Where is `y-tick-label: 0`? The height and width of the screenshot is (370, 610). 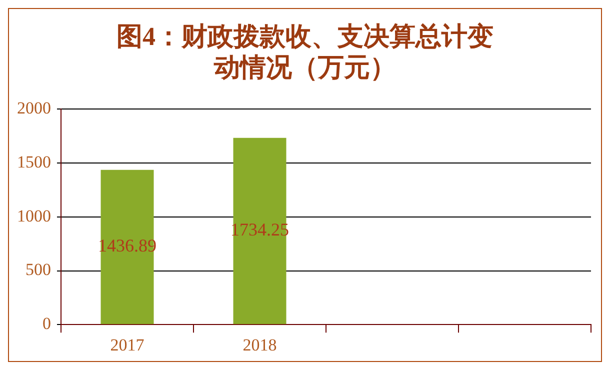 y-tick-label: 0 is located at coordinates (46, 324).